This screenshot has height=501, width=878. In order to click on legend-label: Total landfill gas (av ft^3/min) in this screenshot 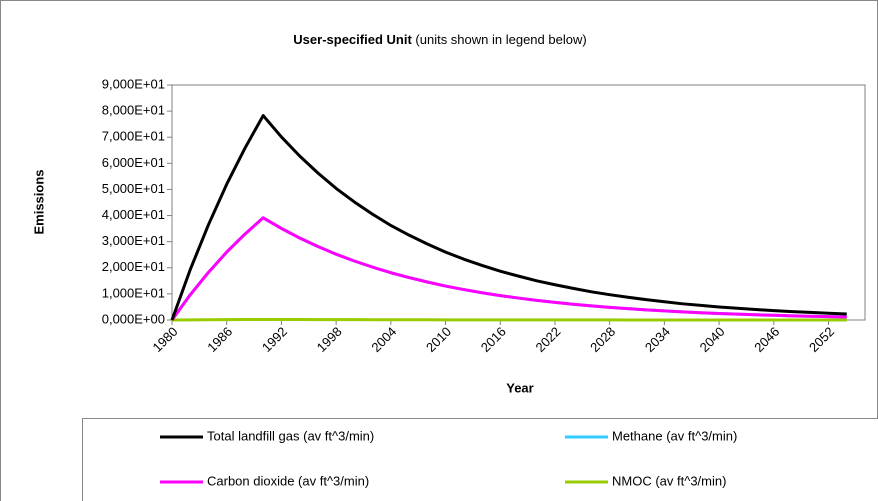, I will do `click(290, 435)`.